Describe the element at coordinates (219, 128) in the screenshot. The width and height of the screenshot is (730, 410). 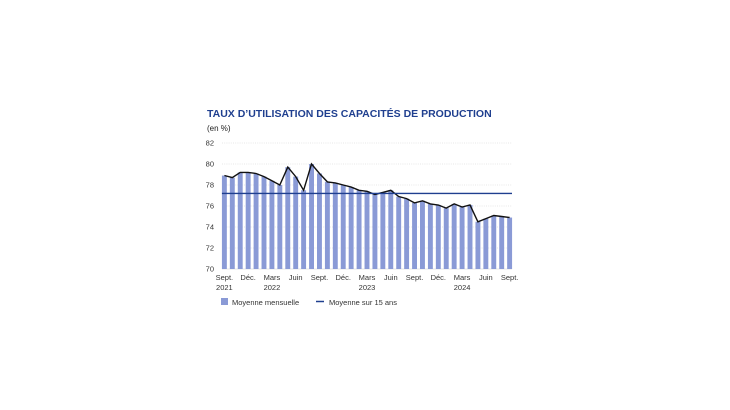
I see `unit-label: (en %)` at that location.